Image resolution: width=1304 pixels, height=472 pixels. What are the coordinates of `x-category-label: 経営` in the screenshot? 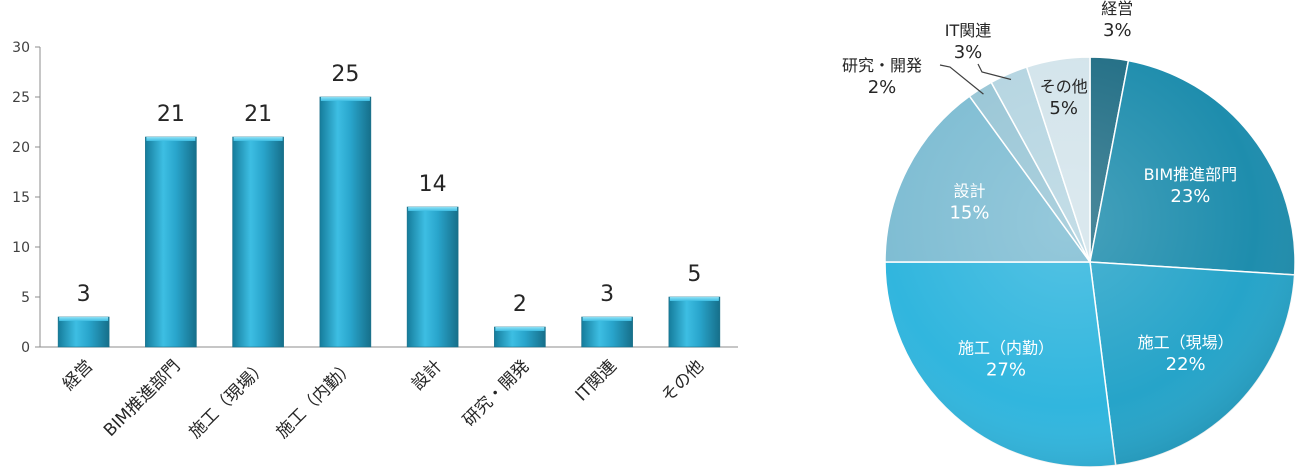 It's located at (78, 375).